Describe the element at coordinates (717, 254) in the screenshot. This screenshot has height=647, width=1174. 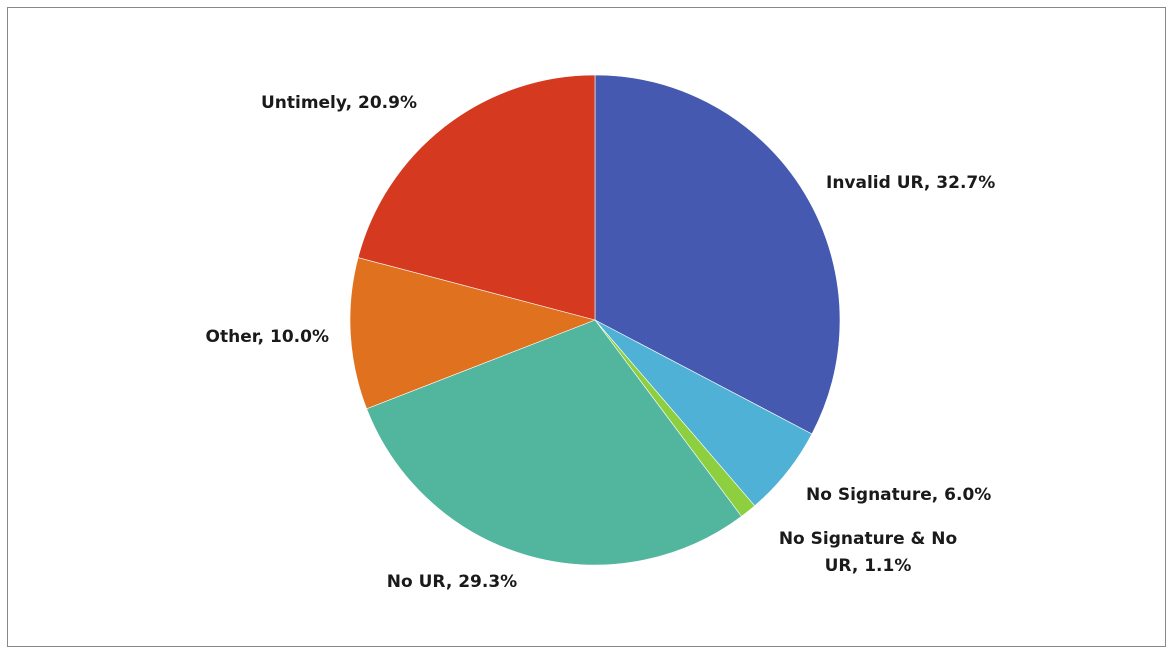
I see `pie-slice-invalid-ur` at that location.